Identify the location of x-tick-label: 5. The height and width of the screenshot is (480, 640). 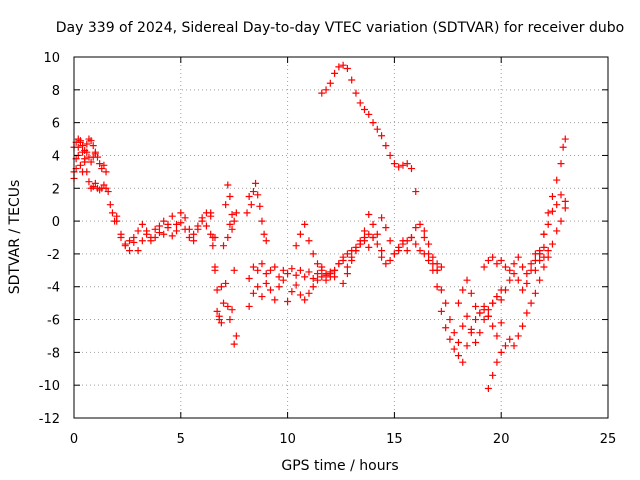
(181, 439).